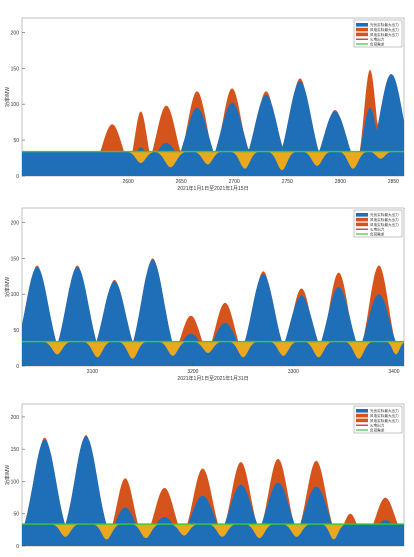 The image size is (414, 557). What do you see at coordinates (234, 182) in the screenshot?
I see `x-tick-label: 2700` at bounding box center [234, 182].